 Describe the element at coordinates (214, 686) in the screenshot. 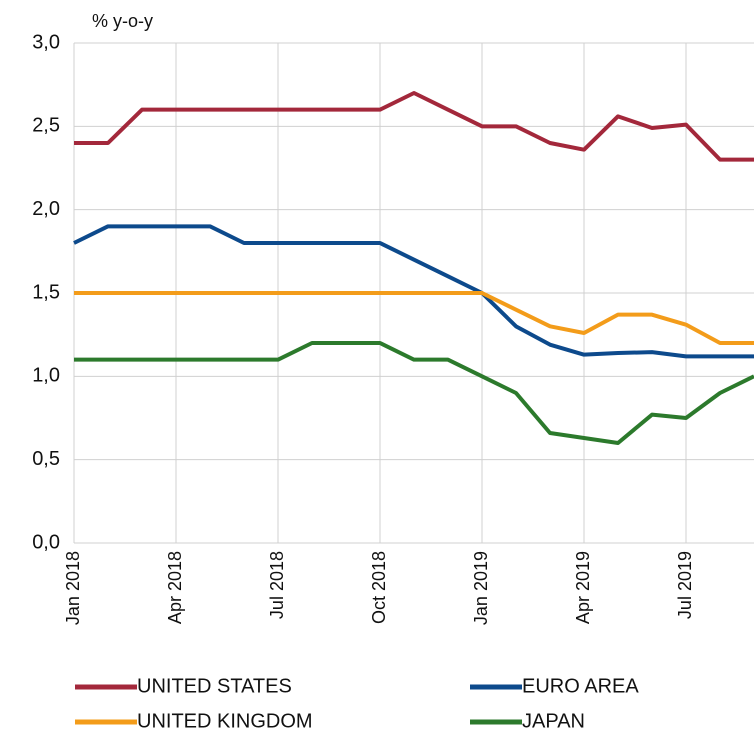

I see `legend-label: UNITED STATES` at that location.